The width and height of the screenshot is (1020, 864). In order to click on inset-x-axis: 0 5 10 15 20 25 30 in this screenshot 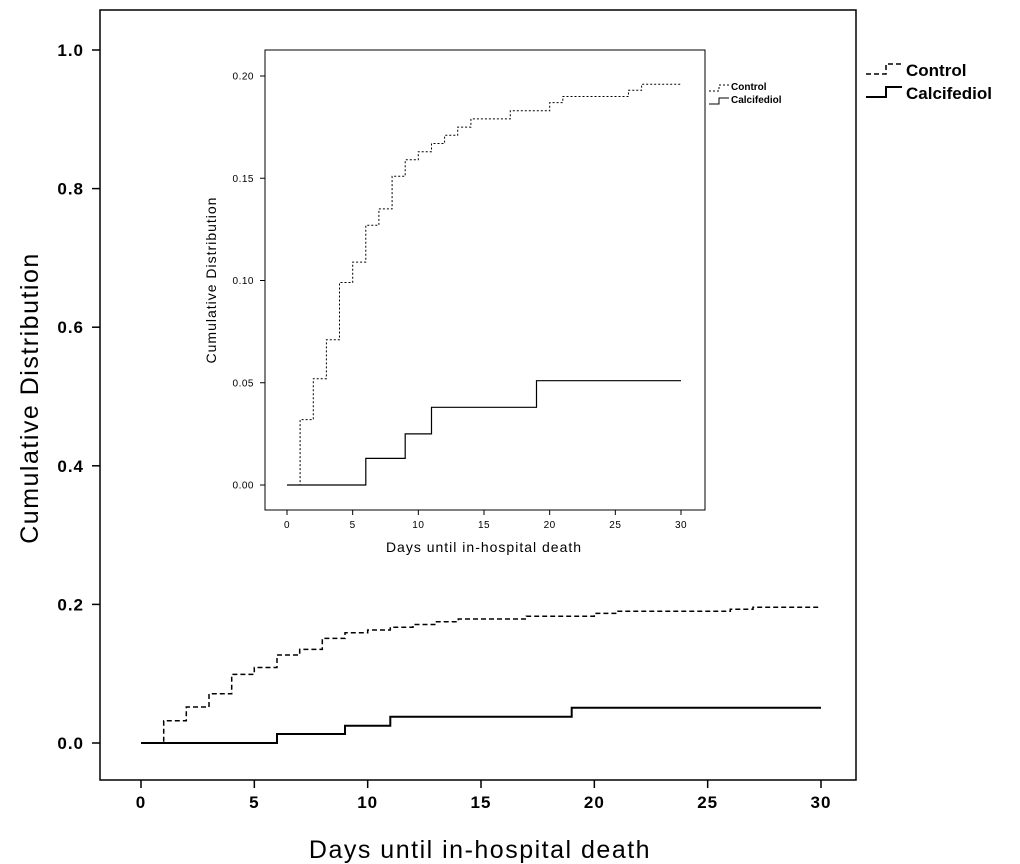, I will do `click(485, 520)`.